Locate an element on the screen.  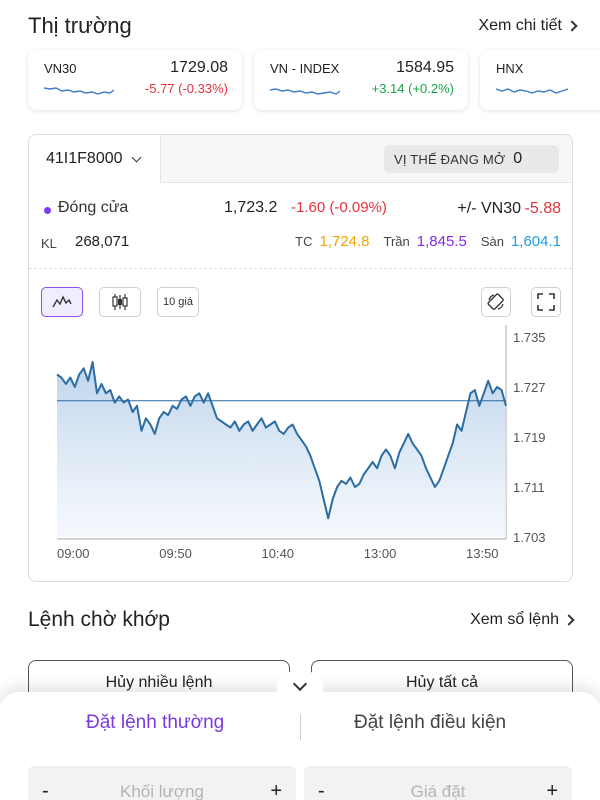
contract-toolbar: 41I1F8000 VỊ THẾ ĐANG MỞ 0 is located at coordinates (300, 159).